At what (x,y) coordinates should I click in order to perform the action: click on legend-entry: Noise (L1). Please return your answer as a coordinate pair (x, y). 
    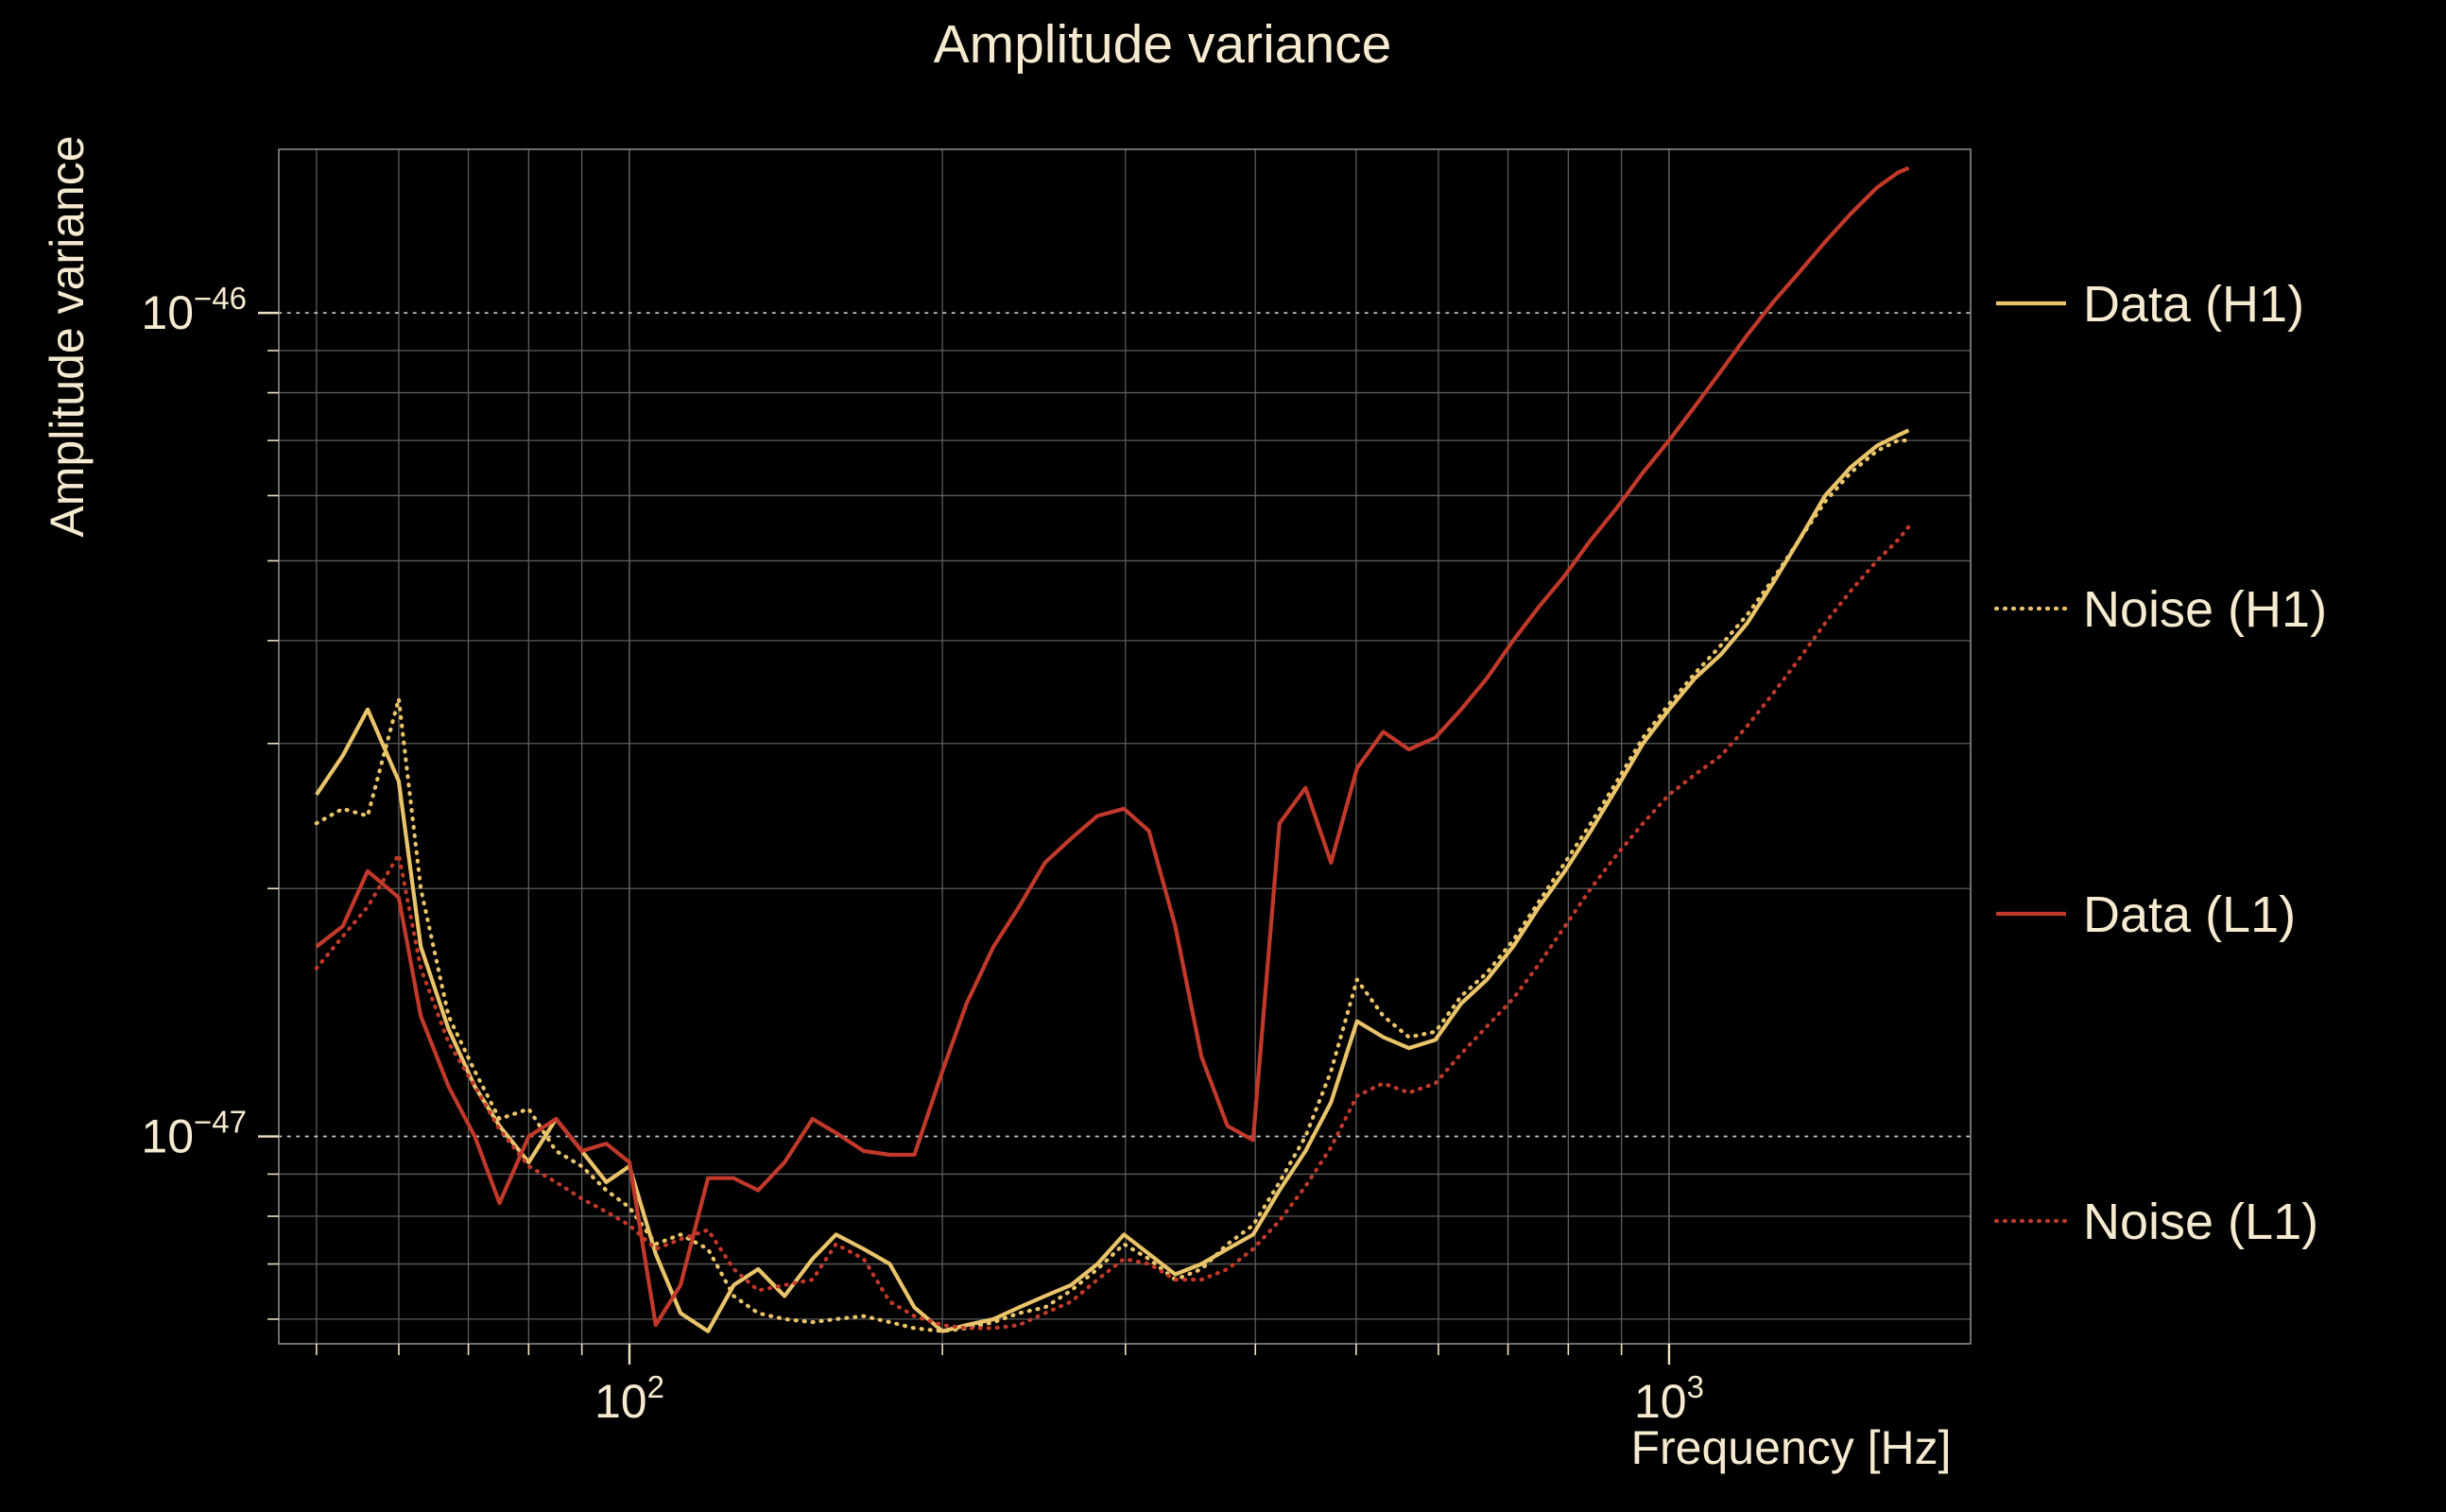
    Looking at the image, I should click on (2156, 1222).